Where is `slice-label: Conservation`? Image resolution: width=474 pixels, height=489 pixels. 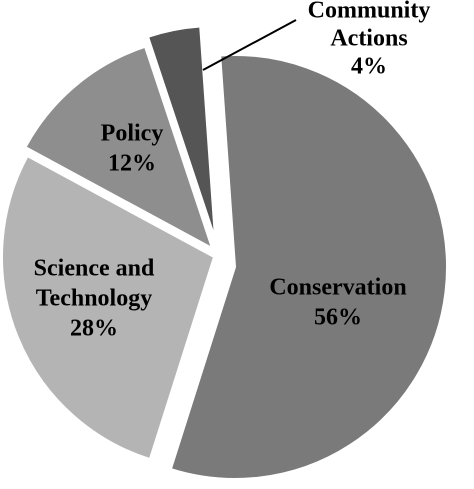
slice-label: Conservation is located at coordinates (337, 288).